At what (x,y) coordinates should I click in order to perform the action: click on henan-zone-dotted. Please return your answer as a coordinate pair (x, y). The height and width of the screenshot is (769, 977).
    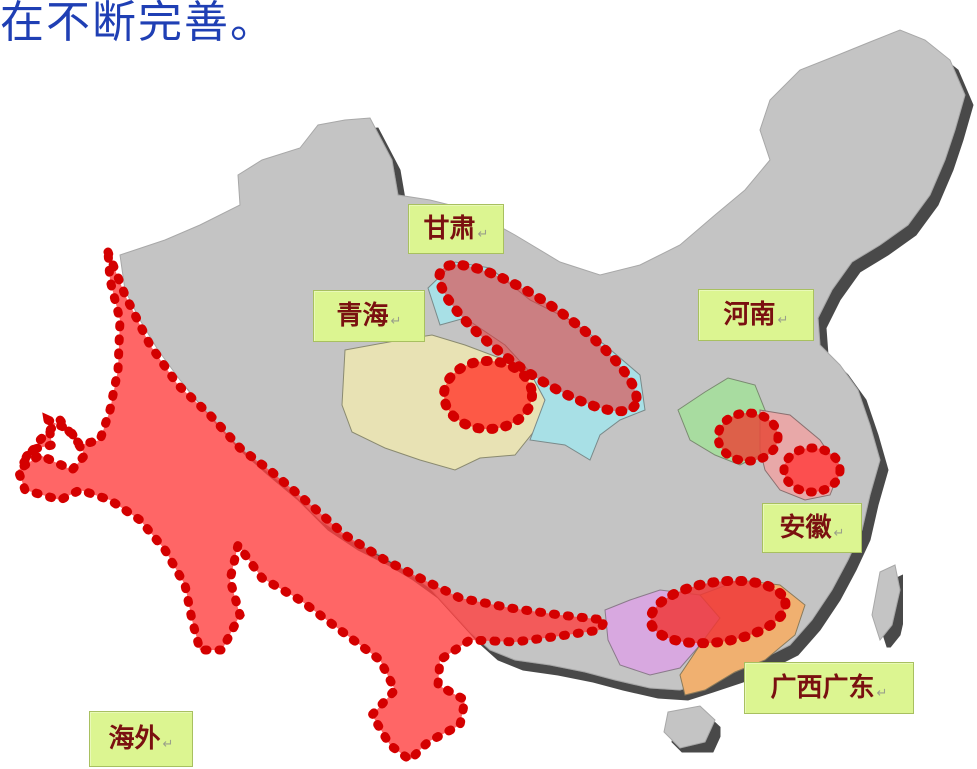
    Looking at the image, I should click on (748, 437).